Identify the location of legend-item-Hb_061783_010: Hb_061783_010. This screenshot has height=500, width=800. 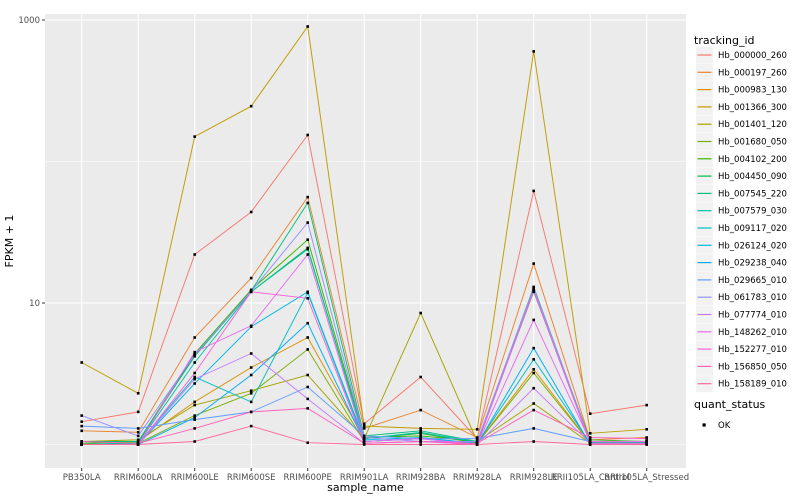
(741, 297).